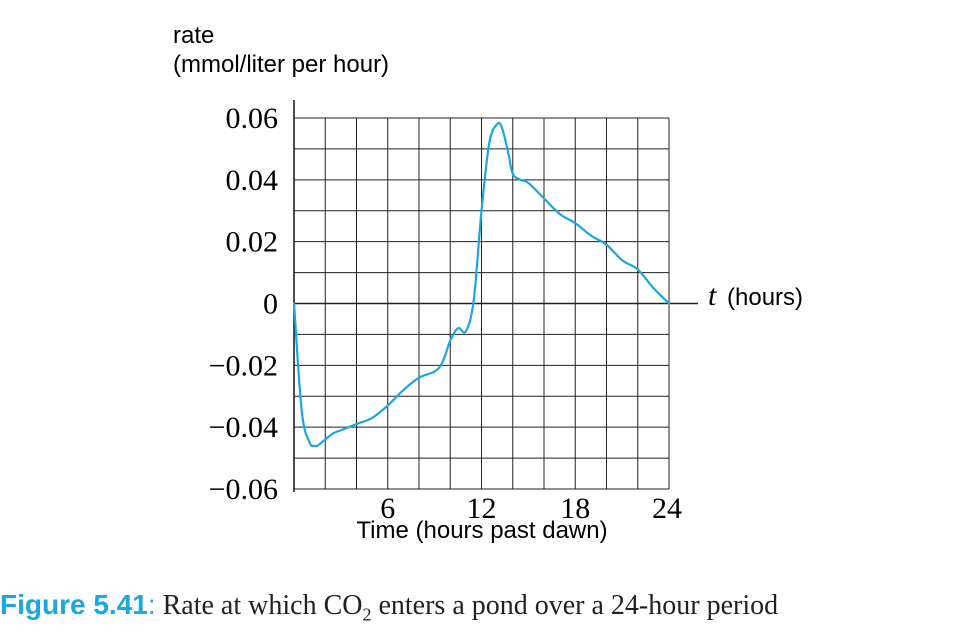 The width and height of the screenshot is (976, 635). What do you see at coordinates (481, 530) in the screenshot?
I see `x-axis-label: Time (hours past dawn)` at bounding box center [481, 530].